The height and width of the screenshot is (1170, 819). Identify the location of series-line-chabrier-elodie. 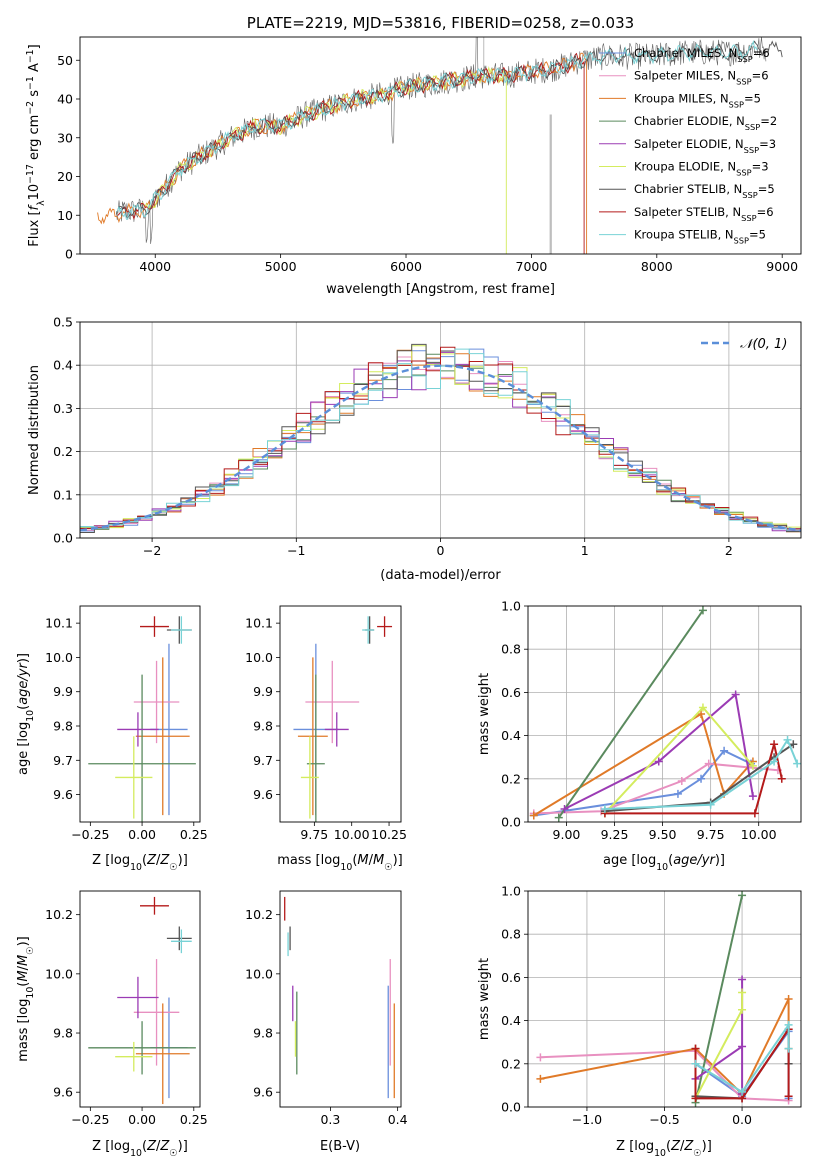
(630, 714).